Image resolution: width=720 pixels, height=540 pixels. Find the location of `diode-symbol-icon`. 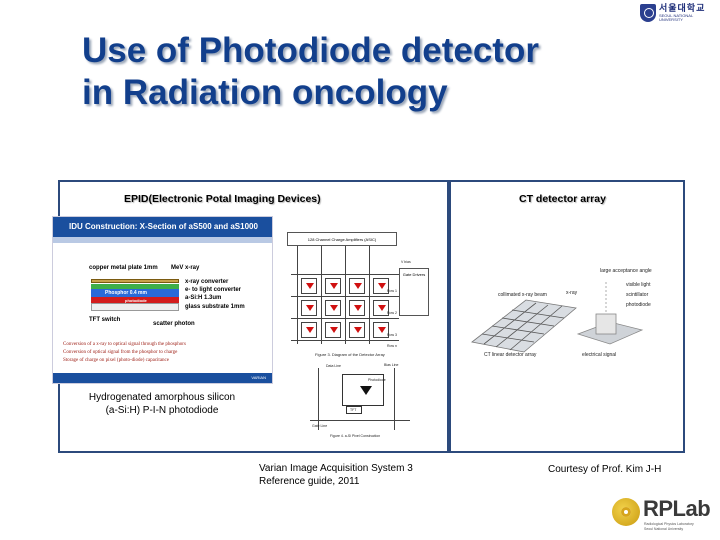

diode-symbol-icon is located at coordinates (366, 390).